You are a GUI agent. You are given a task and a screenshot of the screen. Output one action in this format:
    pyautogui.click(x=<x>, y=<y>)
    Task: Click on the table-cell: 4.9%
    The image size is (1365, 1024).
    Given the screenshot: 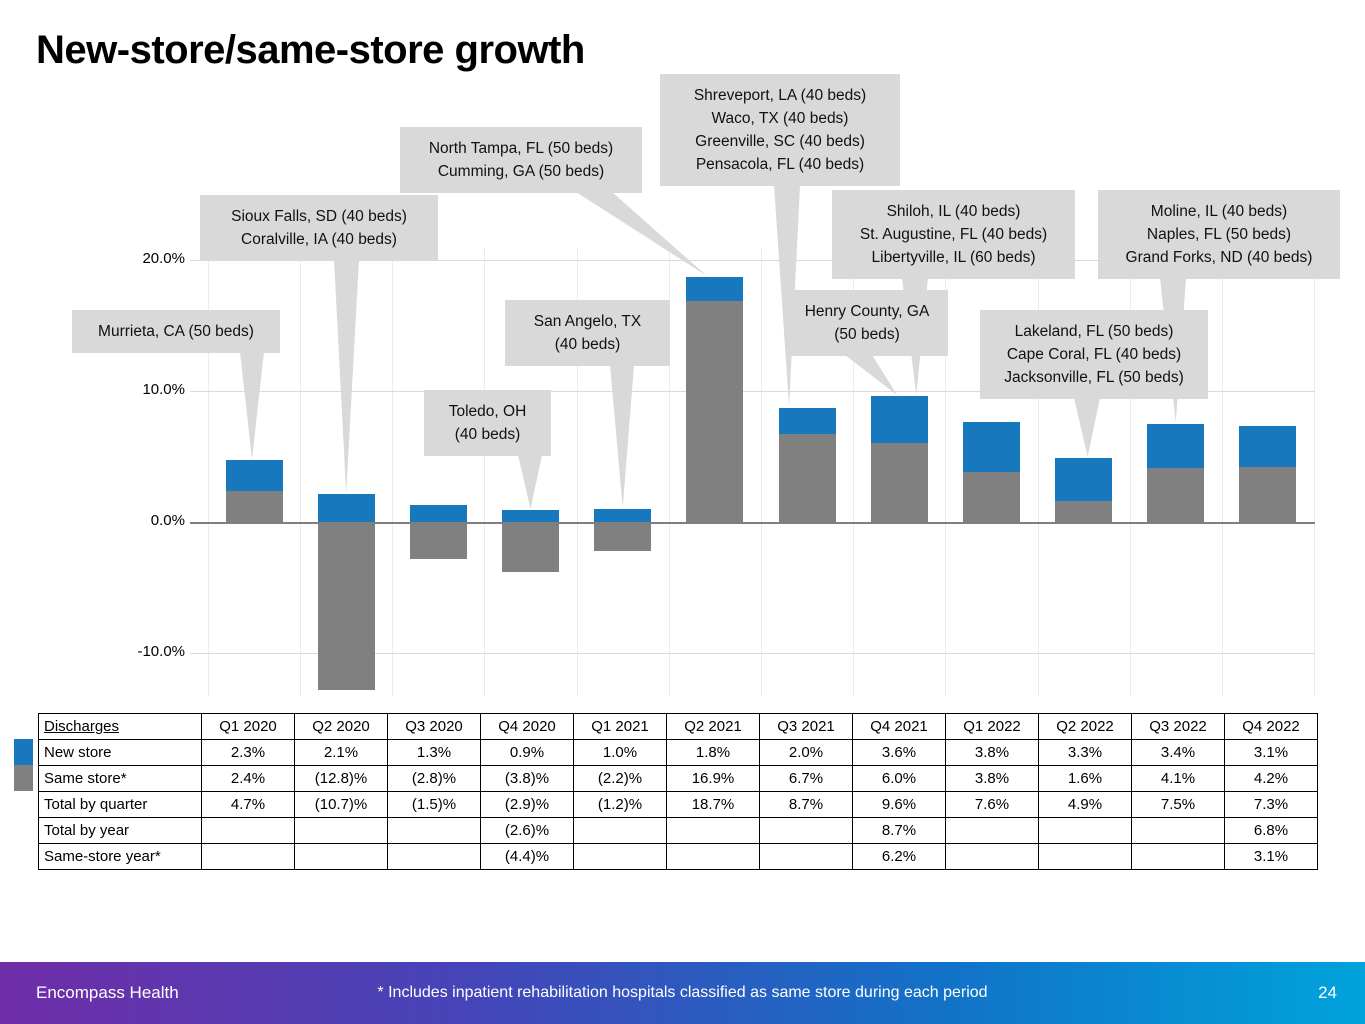 What is the action you would take?
    pyautogui.click(x=1085, y=804)
    